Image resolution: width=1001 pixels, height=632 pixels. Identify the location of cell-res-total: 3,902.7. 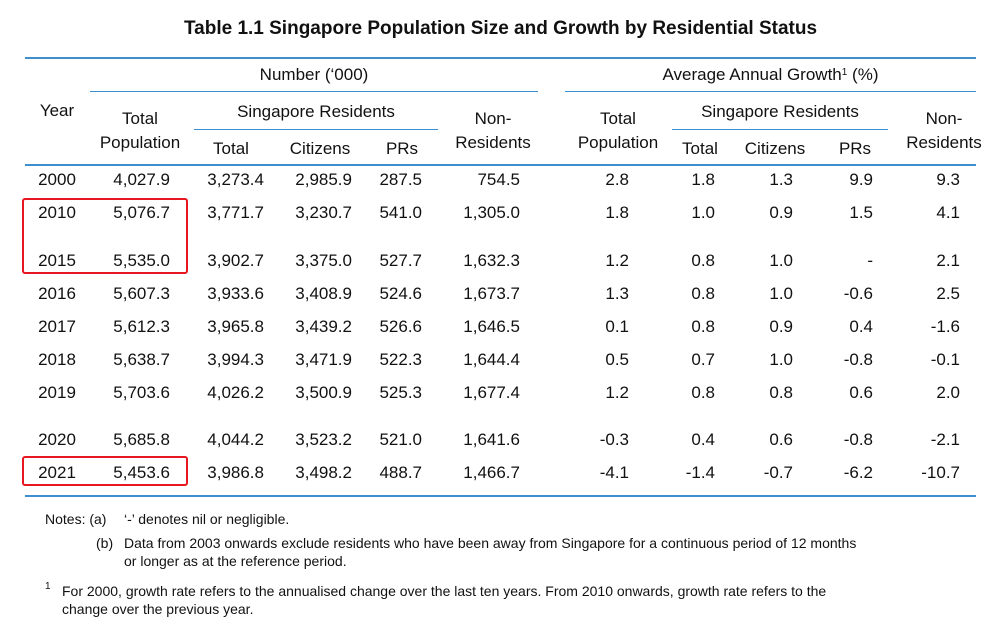
(235, 260).